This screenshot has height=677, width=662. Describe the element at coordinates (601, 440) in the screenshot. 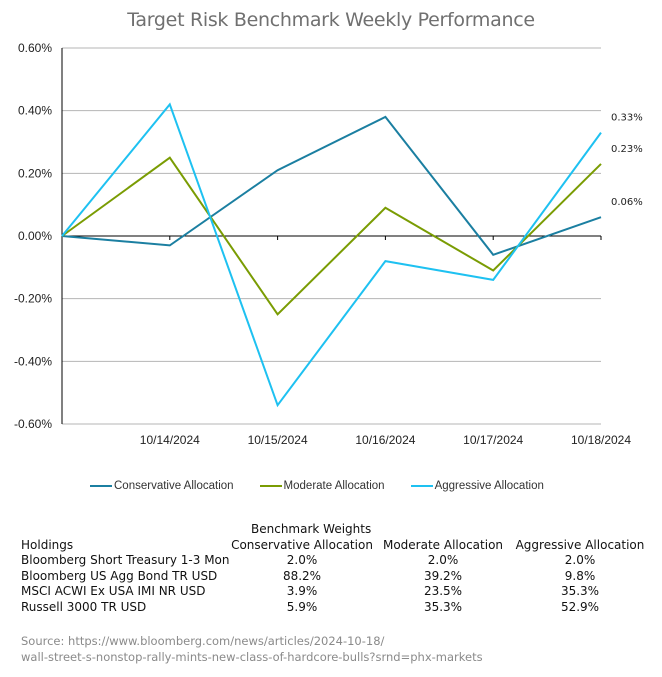

I see `x-tick-label: 10/18/2024` at that location.